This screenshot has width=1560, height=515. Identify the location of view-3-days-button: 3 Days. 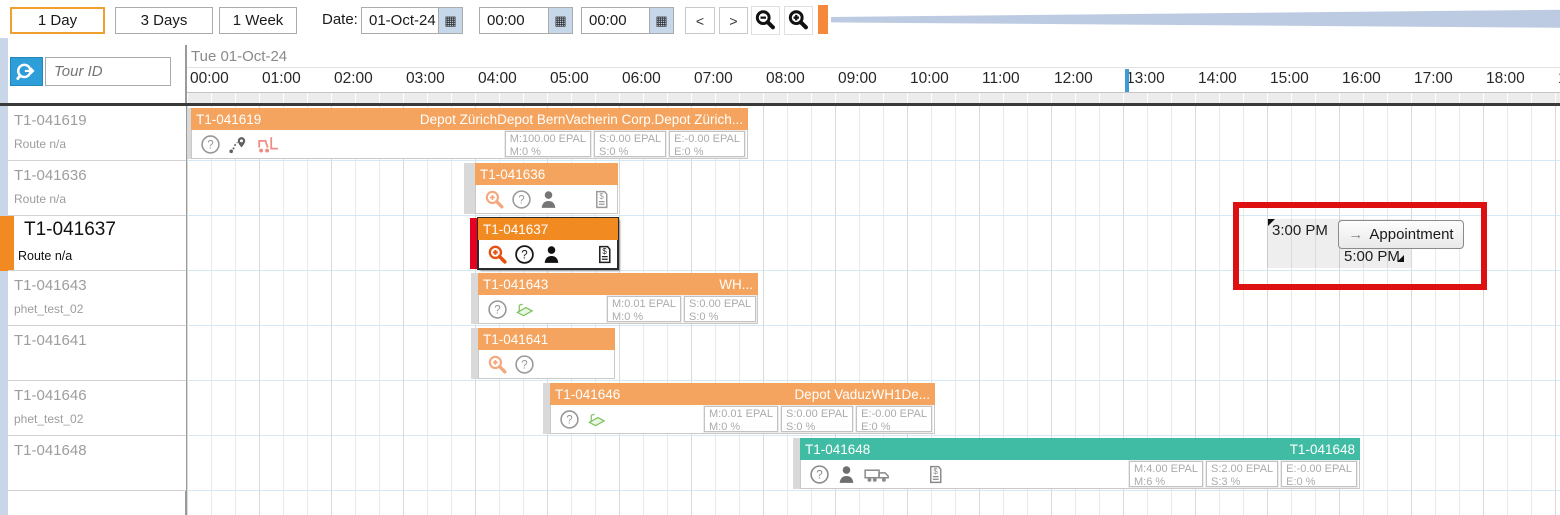
(164, 20).